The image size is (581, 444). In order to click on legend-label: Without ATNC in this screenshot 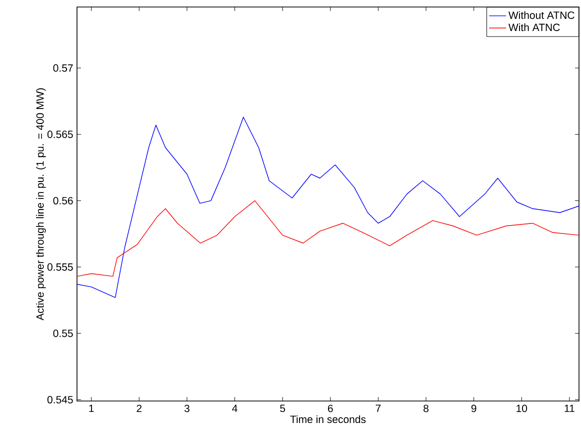, I will do `click(541, 15)`.